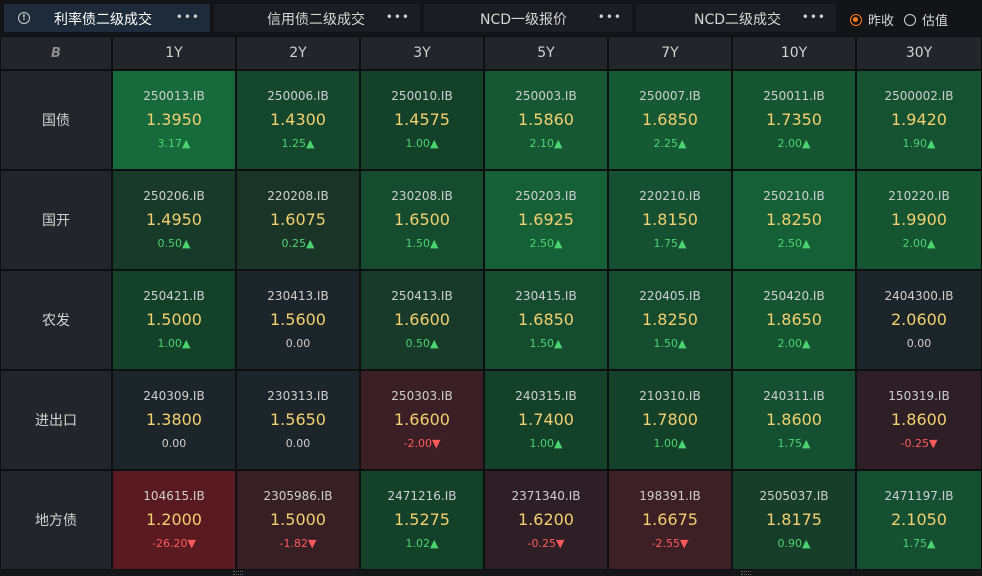 The image size is (982, 576). What do you see at coordinates (56, 53) in the screenshot?
I see `corner-cell: B` at bounding box center [56, 53].